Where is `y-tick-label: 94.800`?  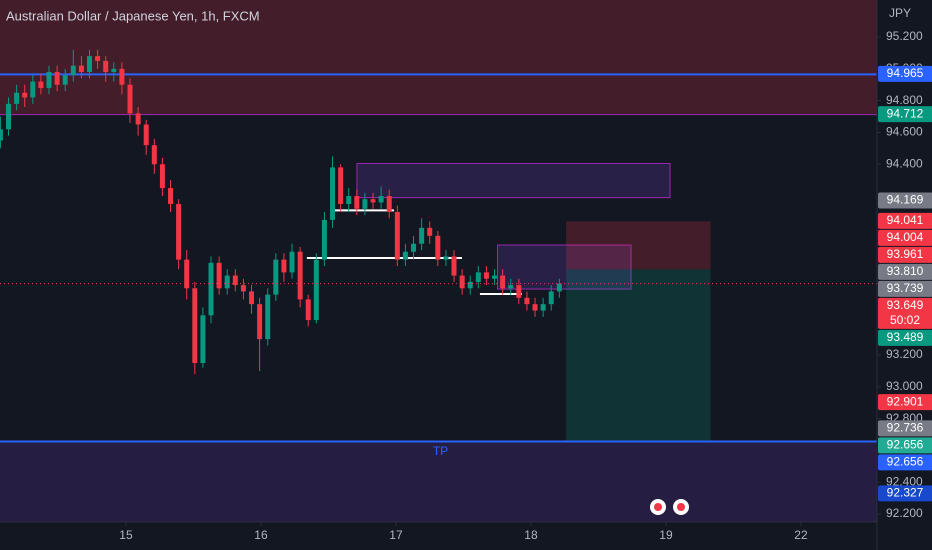 y-tick-label: 94.800 is located at coordinates (904, 100).